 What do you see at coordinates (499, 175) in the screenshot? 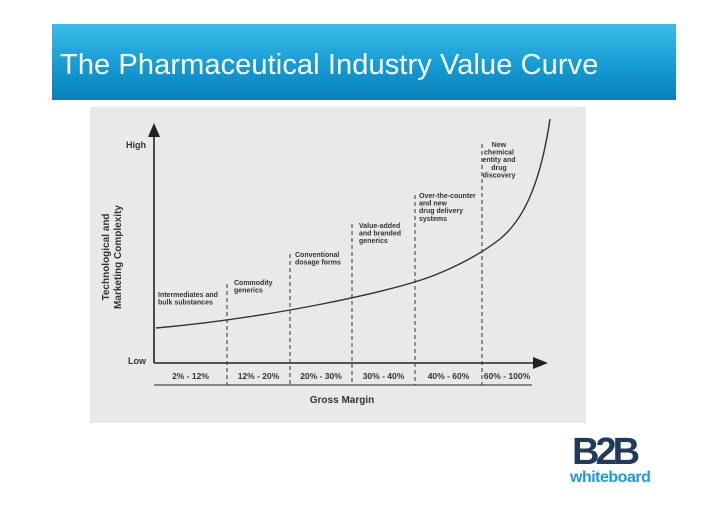
I see `stage-label-line: discovery` at bounding box center [499, 175].